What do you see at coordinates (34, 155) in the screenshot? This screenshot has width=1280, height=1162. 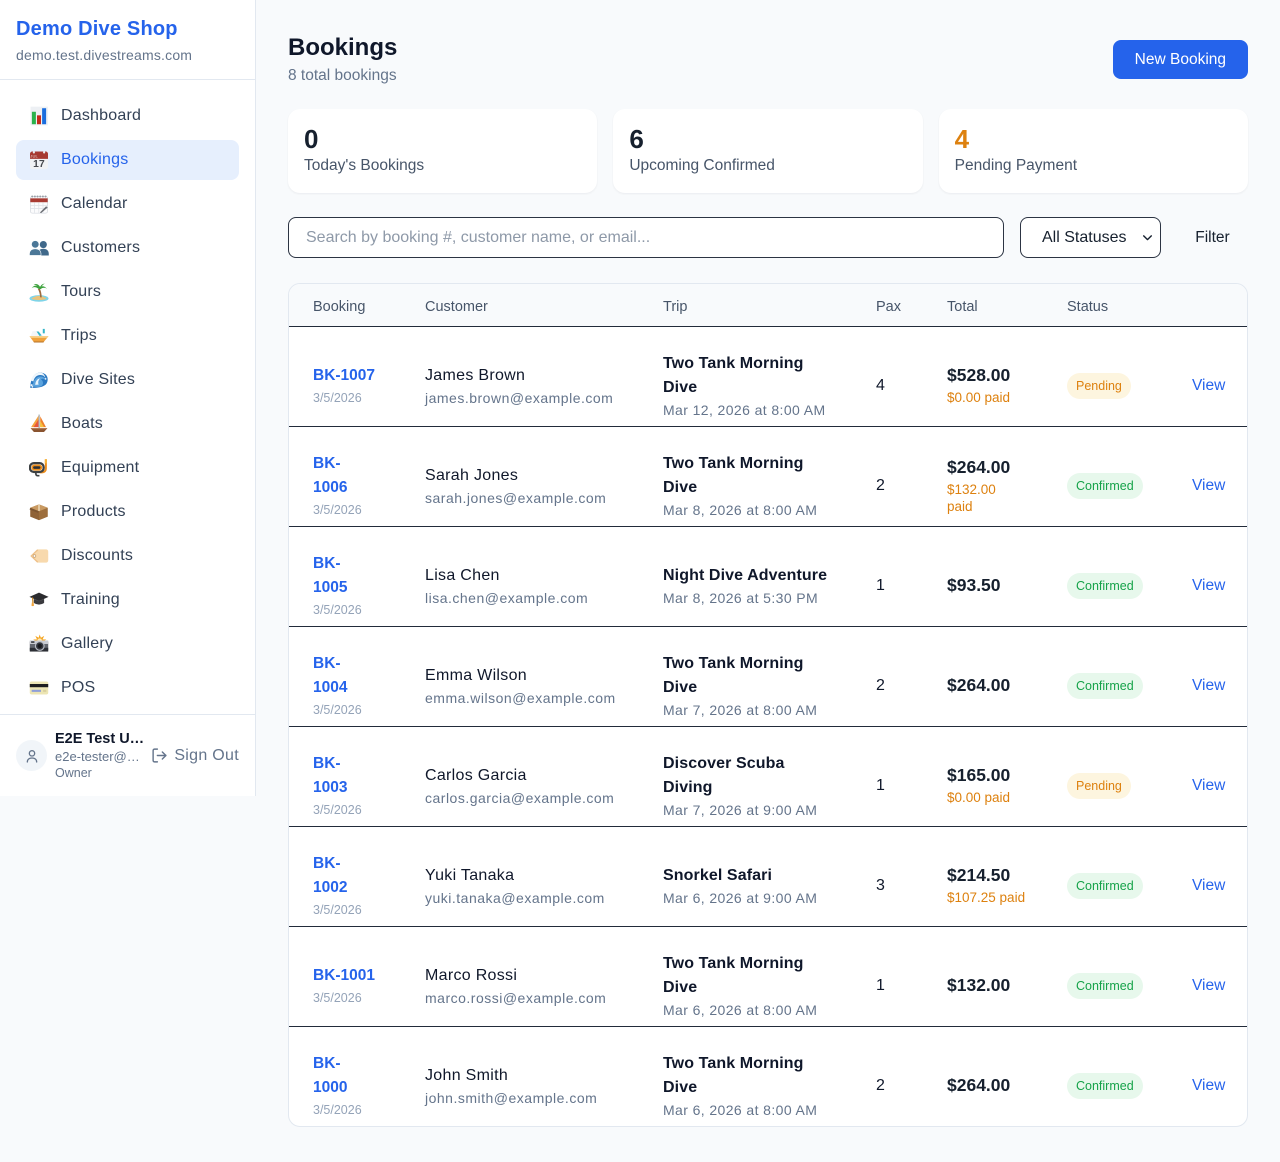 I see `svg-text: JUL` at bounding box center [34, 155].